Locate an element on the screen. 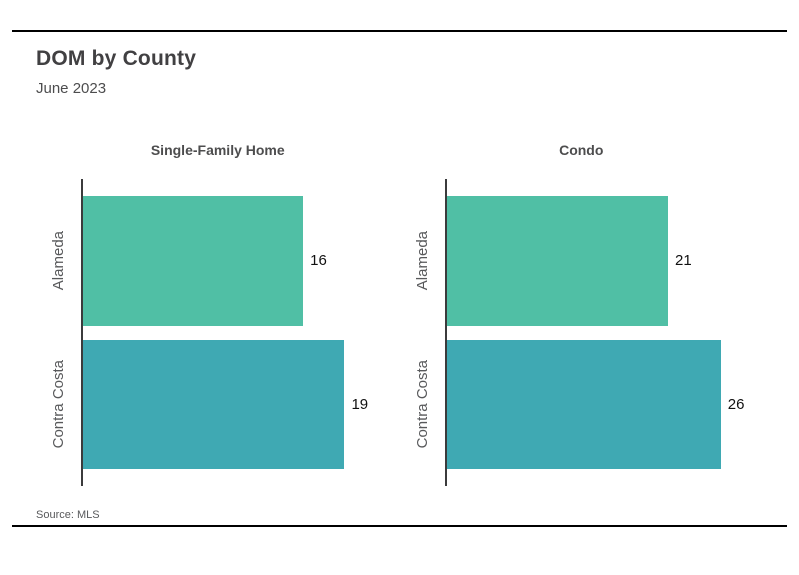  bar-alameda-condo is located at coordinates (557, 261).